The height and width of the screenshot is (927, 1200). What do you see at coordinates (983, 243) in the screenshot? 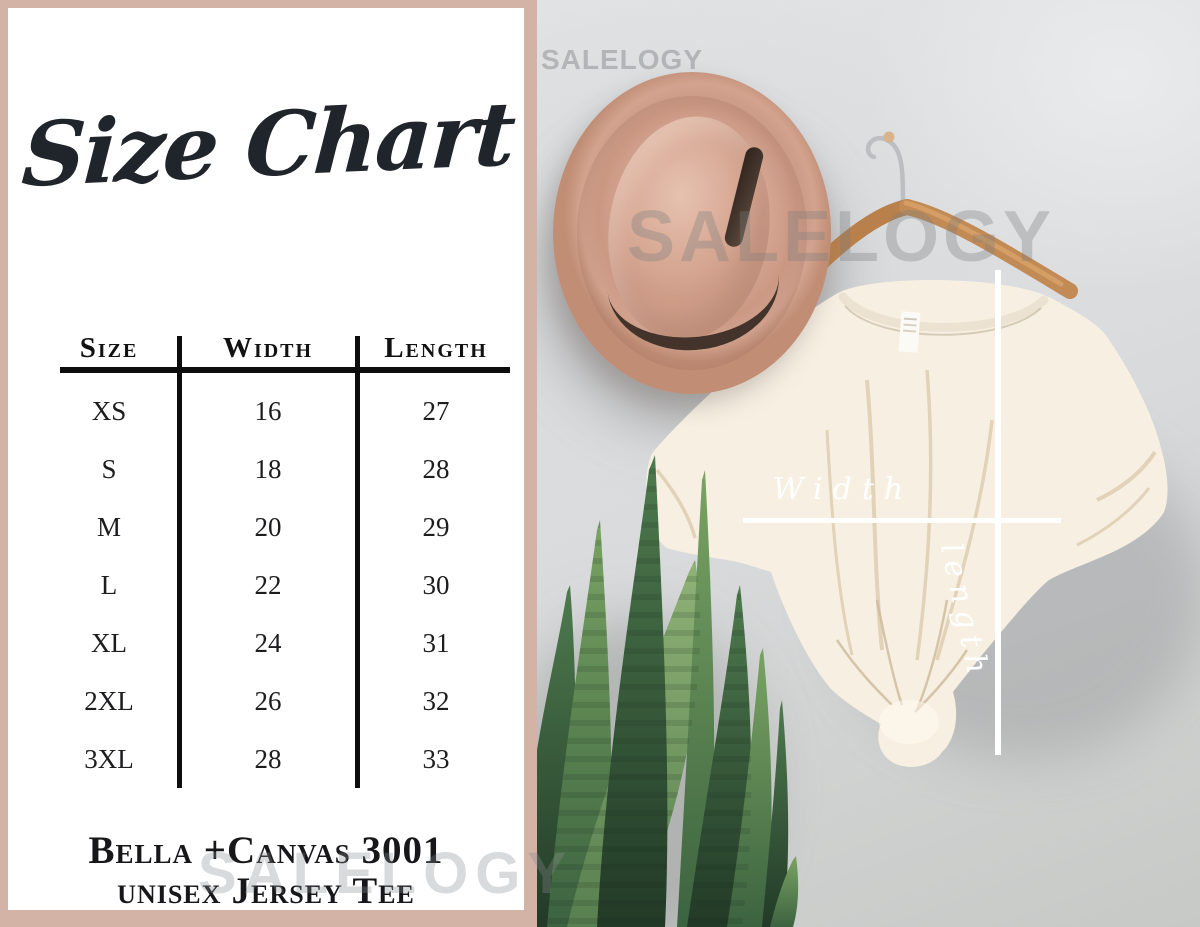
I see `hanger-wood-highlight` at bounding box center [983, 243].